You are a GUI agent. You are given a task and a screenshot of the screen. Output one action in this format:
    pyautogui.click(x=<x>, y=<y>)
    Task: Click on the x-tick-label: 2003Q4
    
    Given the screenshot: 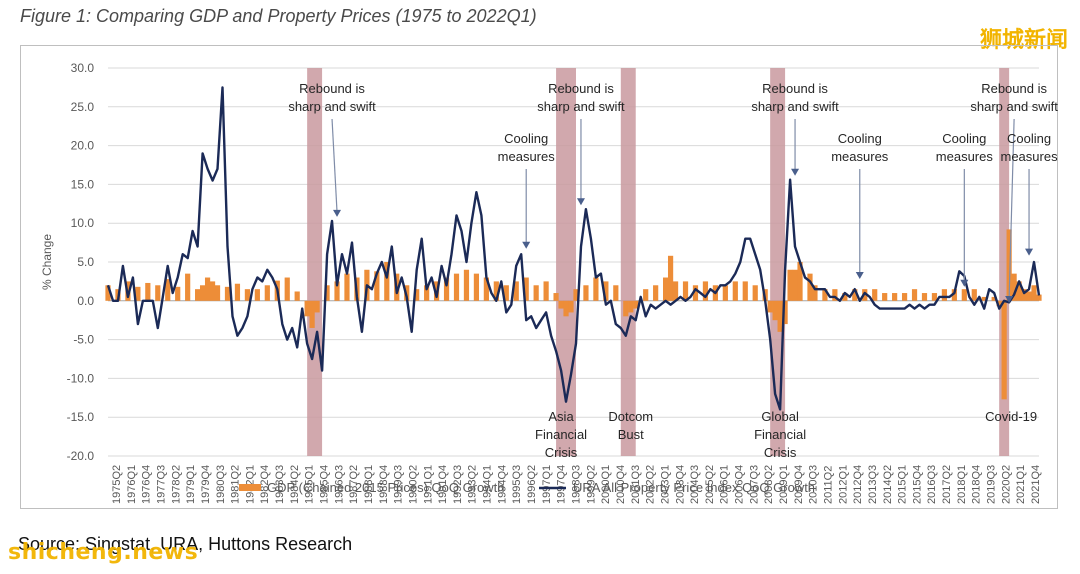 What is the action you would take?
    pyautogui.click(x=680, y=484)
    